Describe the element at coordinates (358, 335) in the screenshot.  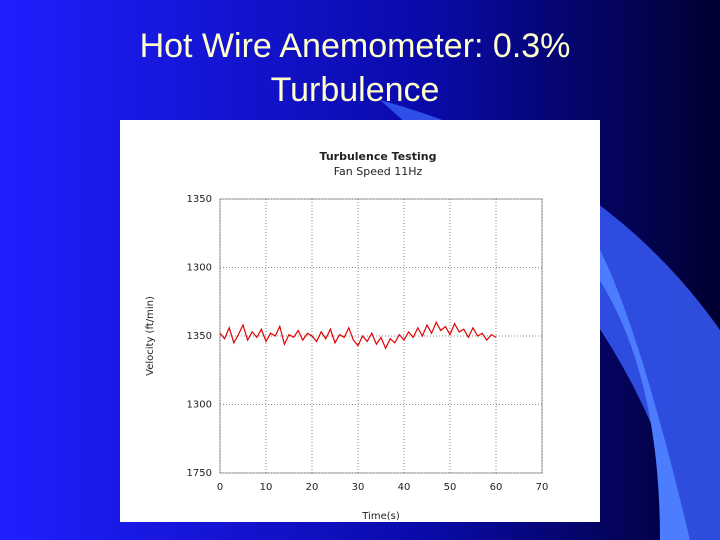
I see `data-line` at that location.